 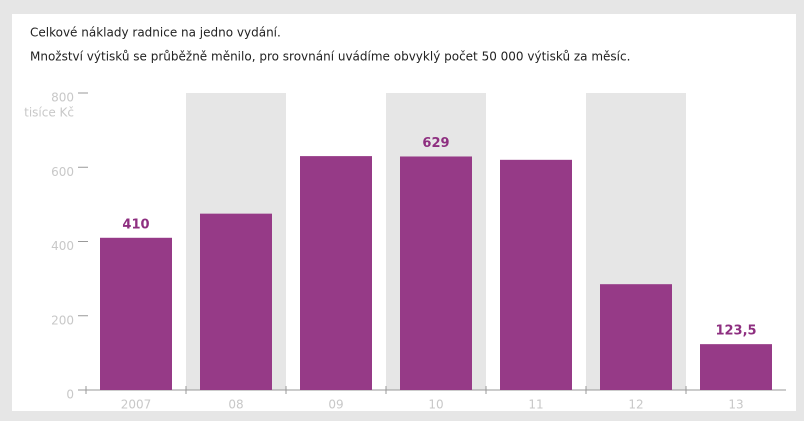 What do you see at coordinates (62, 98) in the screenshot?
I see `y-tick-label: 800` at bounding box center [62, 98].